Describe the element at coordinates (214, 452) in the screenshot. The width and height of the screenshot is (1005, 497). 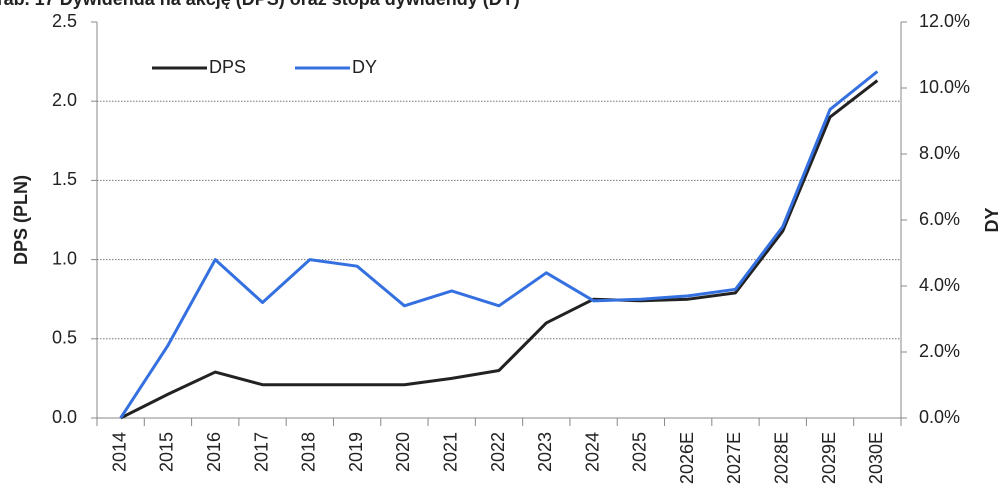
I see `x-tick-label: 2016` at that location.